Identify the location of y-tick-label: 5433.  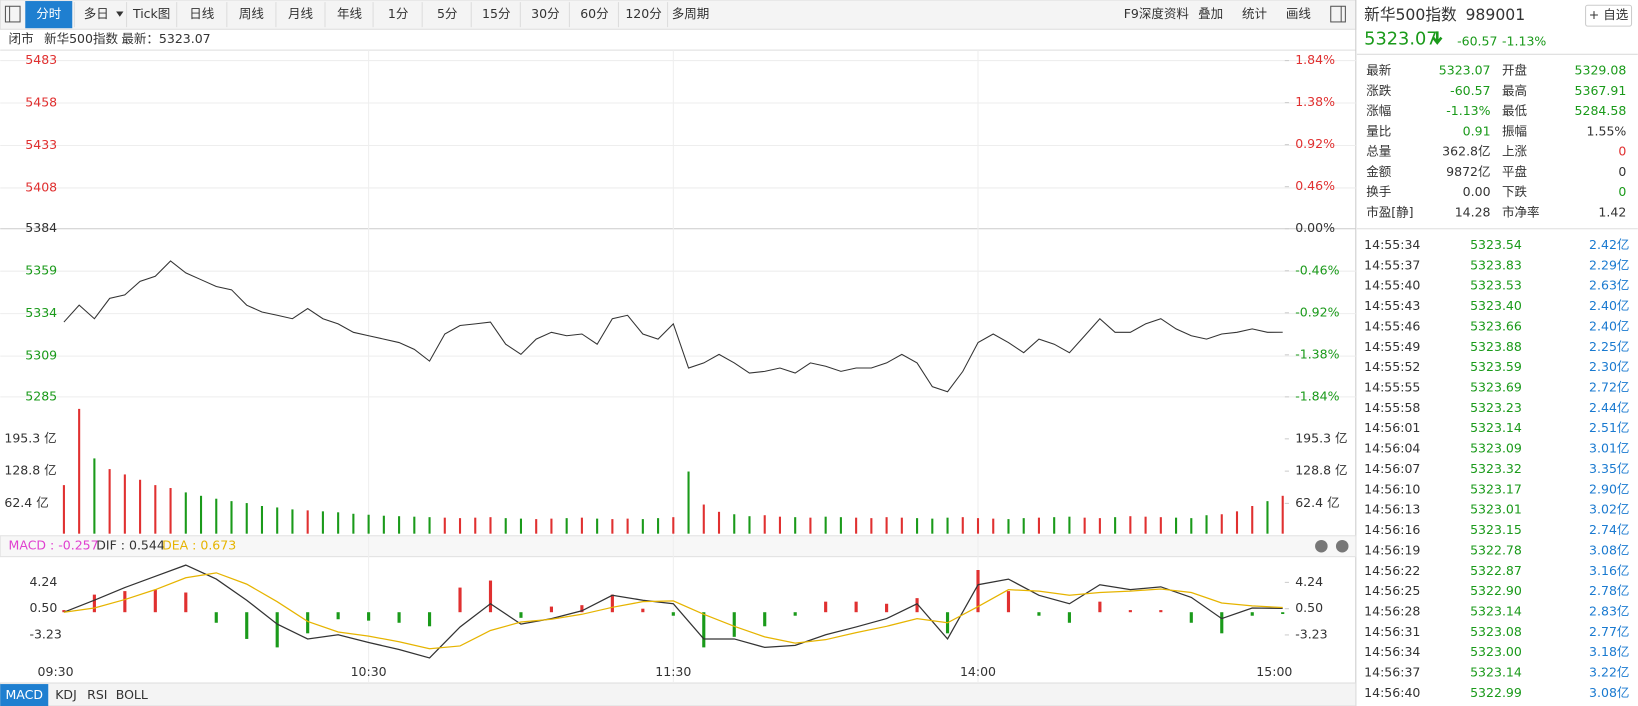
(41, 144).